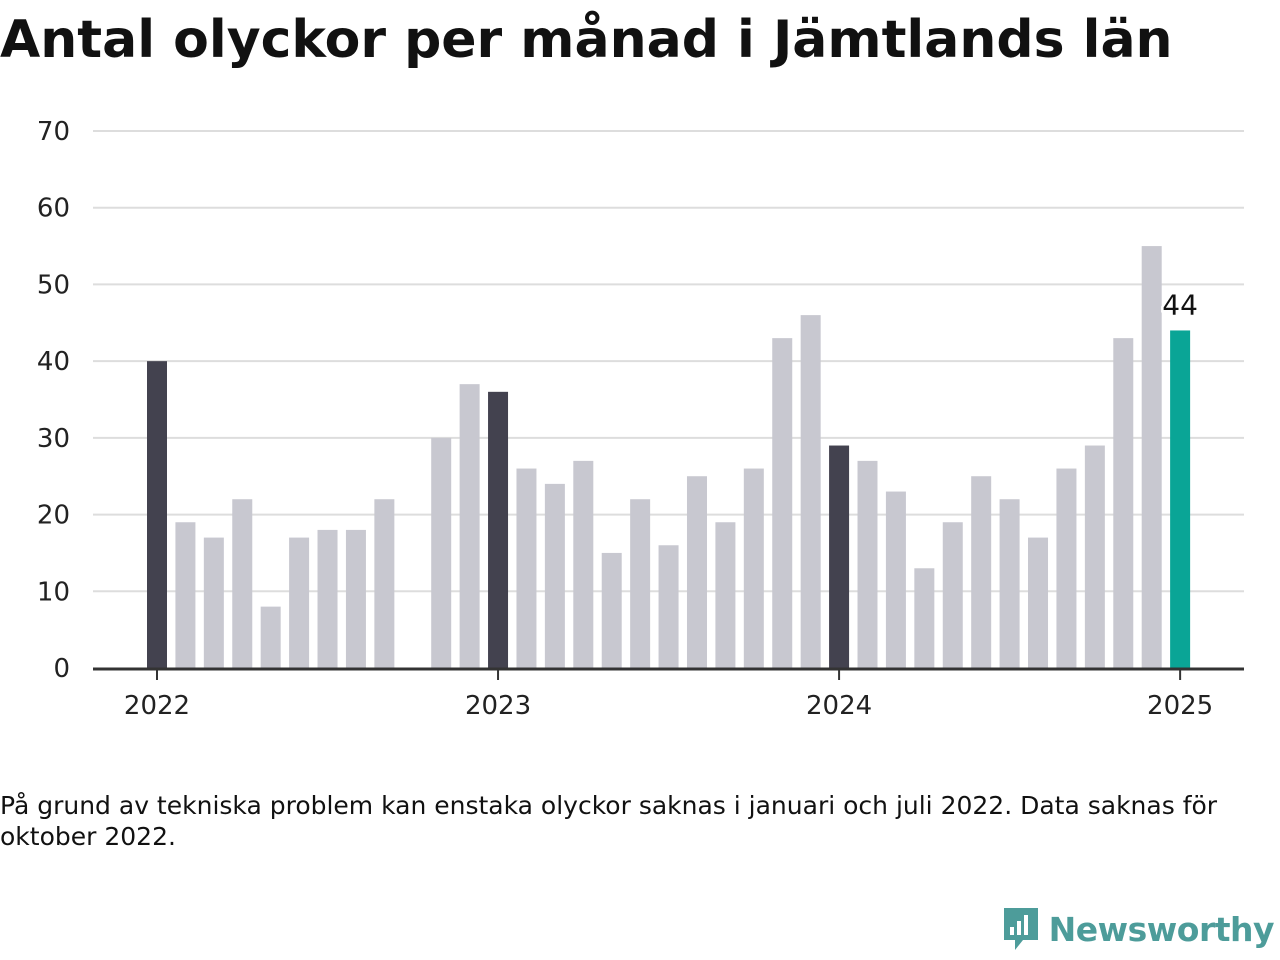  Describe the element at coordinates (53, 285) in the screenshot. I see `y-tick-label-50: 50` at that location.